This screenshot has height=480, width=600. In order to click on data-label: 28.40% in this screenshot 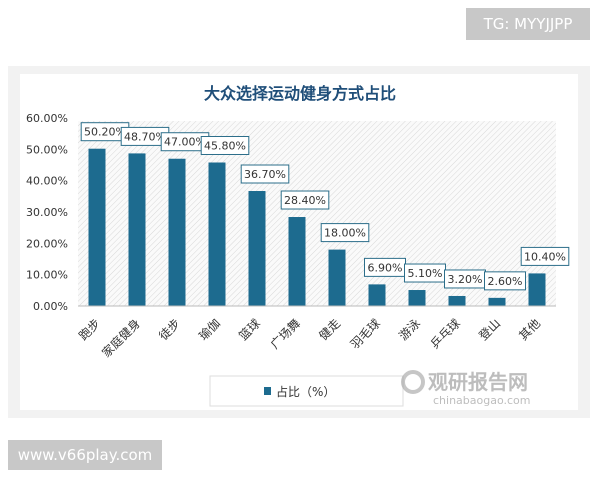, I will do `click(305, 200)`.